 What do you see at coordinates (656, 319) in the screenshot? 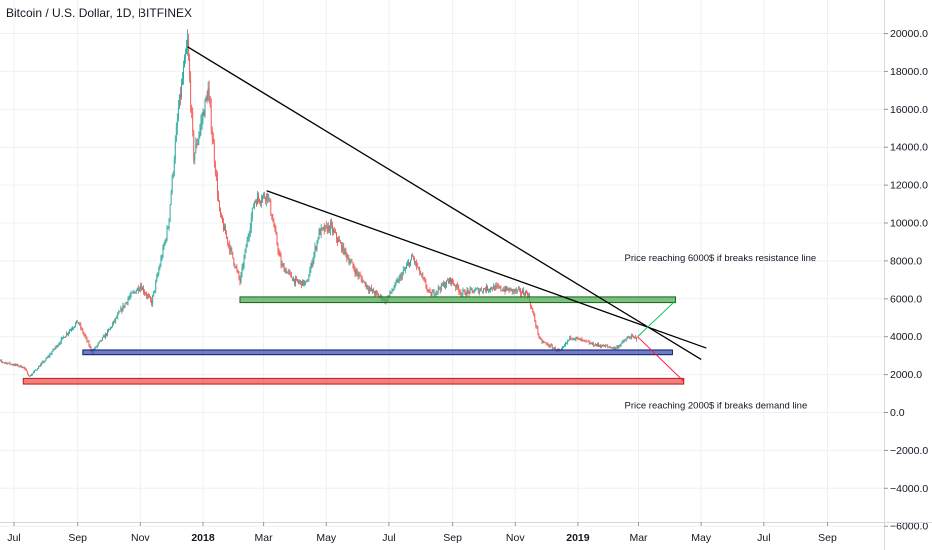
I see `projection-up` at bounding box center [656, 319].